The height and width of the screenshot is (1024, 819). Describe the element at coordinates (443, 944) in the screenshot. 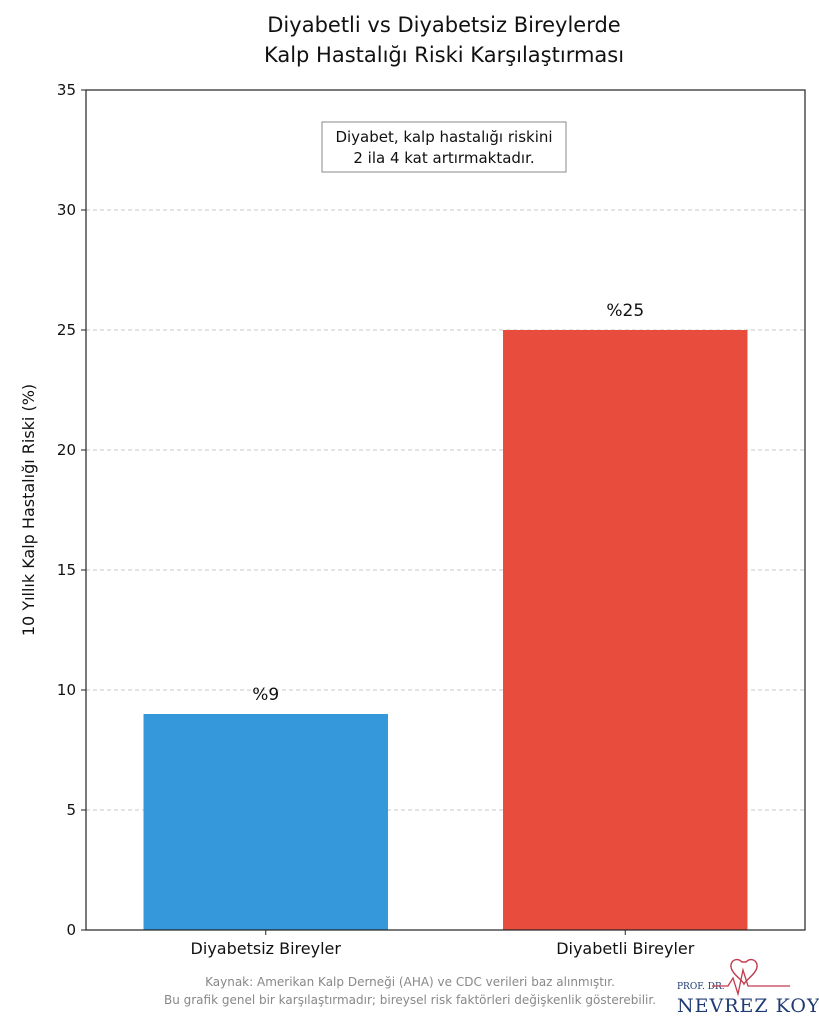

I see `x-ticks: Diyabetsiz Bireyler Diyabetli Bireyler` at that location.